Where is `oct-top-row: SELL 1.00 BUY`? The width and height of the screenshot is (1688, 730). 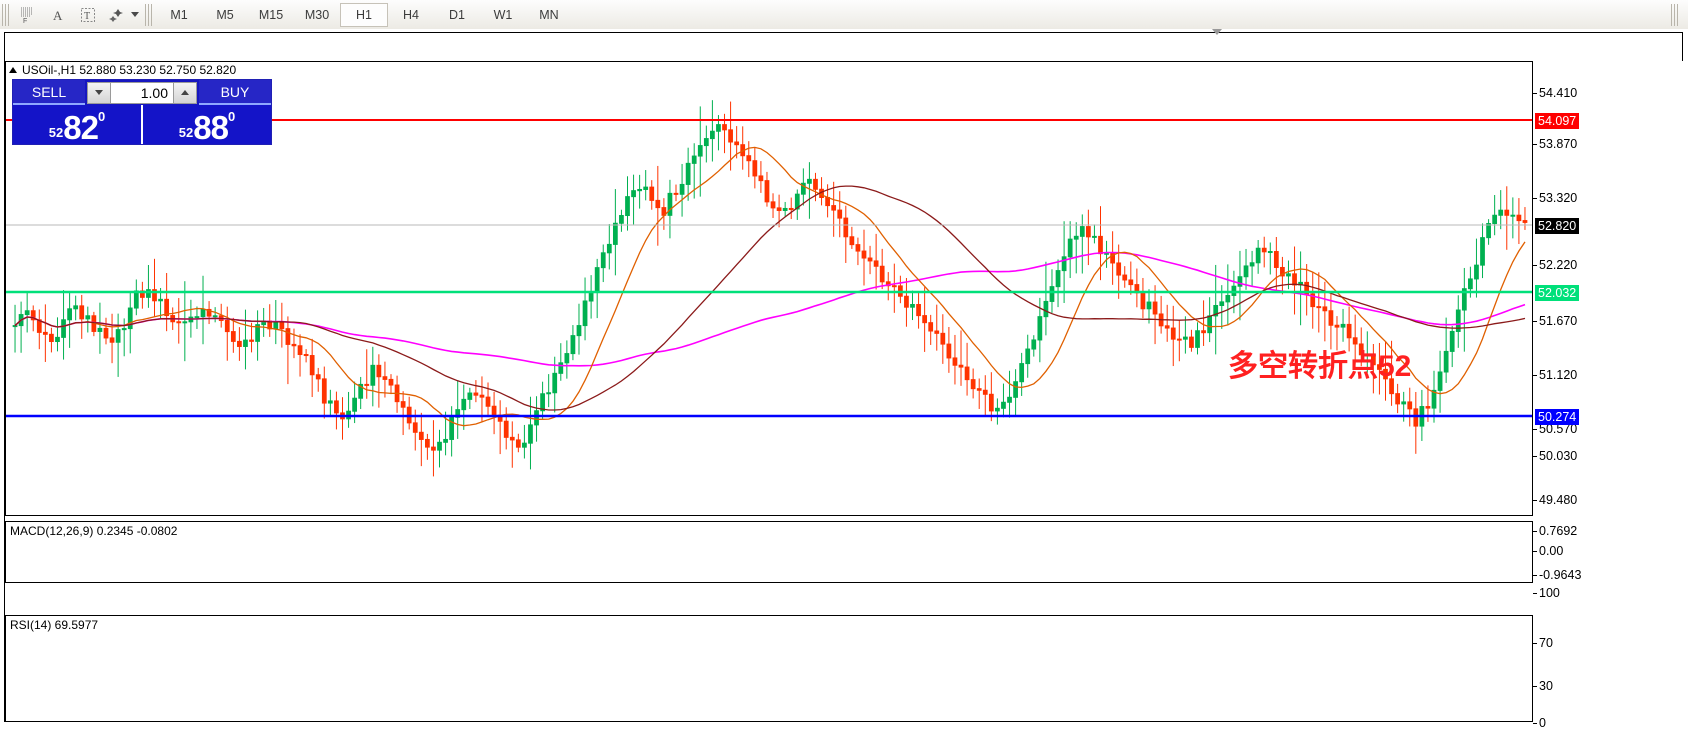 oct-top-row: SELL 1.00 BUY is located at coordinates (142, 92).